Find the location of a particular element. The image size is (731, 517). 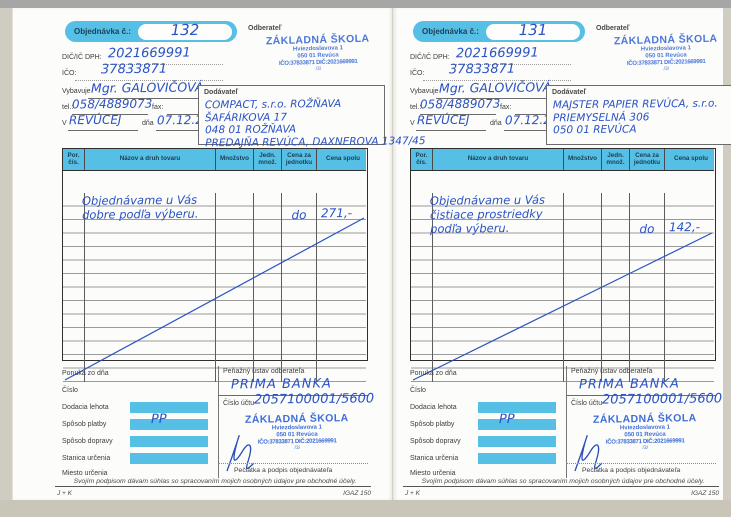

transport-method-label: Spôsob dopravy is located at coordinates (87, 441).